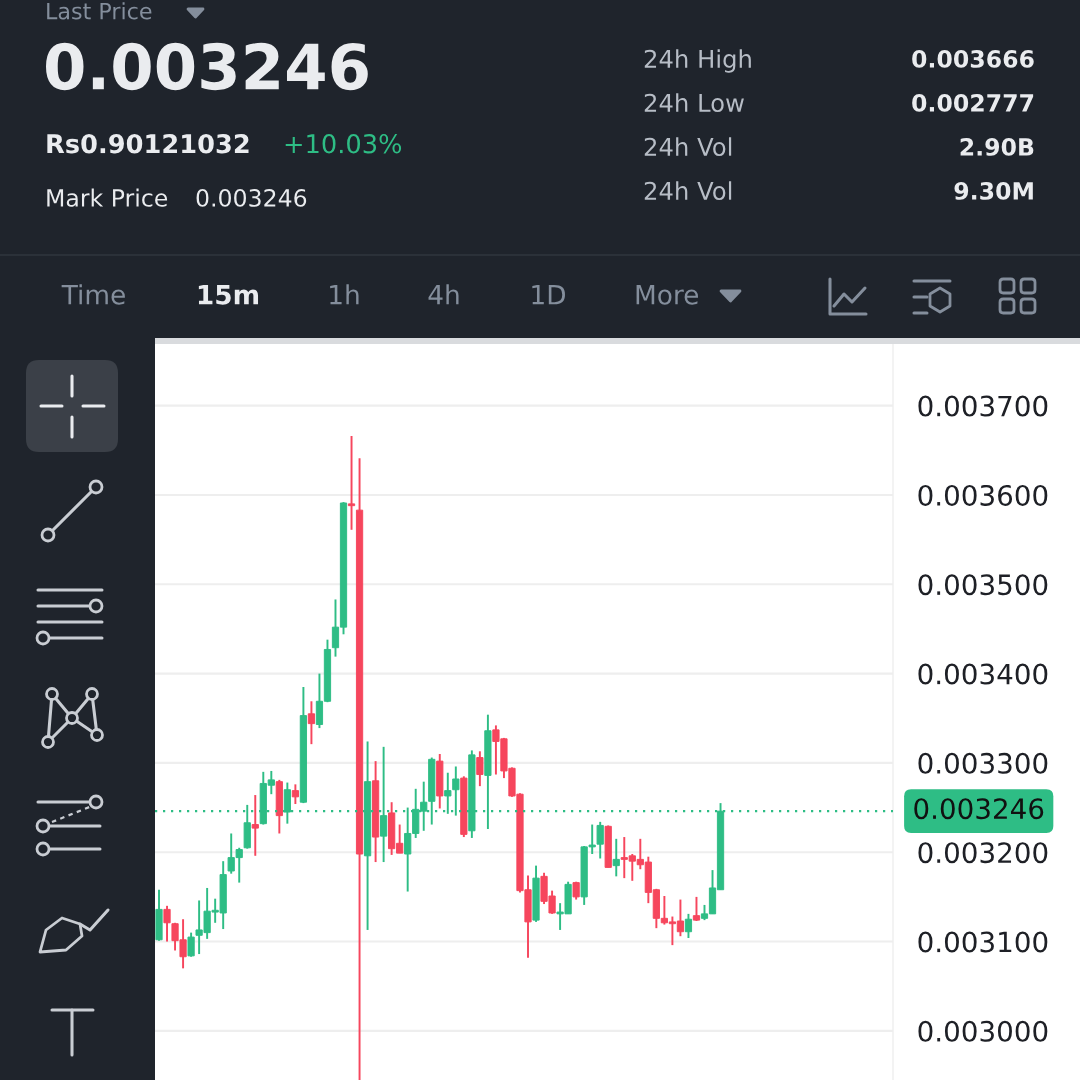 The height and width of the screenshot is (1080, 1080). What do you see at coordinates (973, 102) in the screenshot?
I see `text: 0.002777` at bounding box center [973, 102].